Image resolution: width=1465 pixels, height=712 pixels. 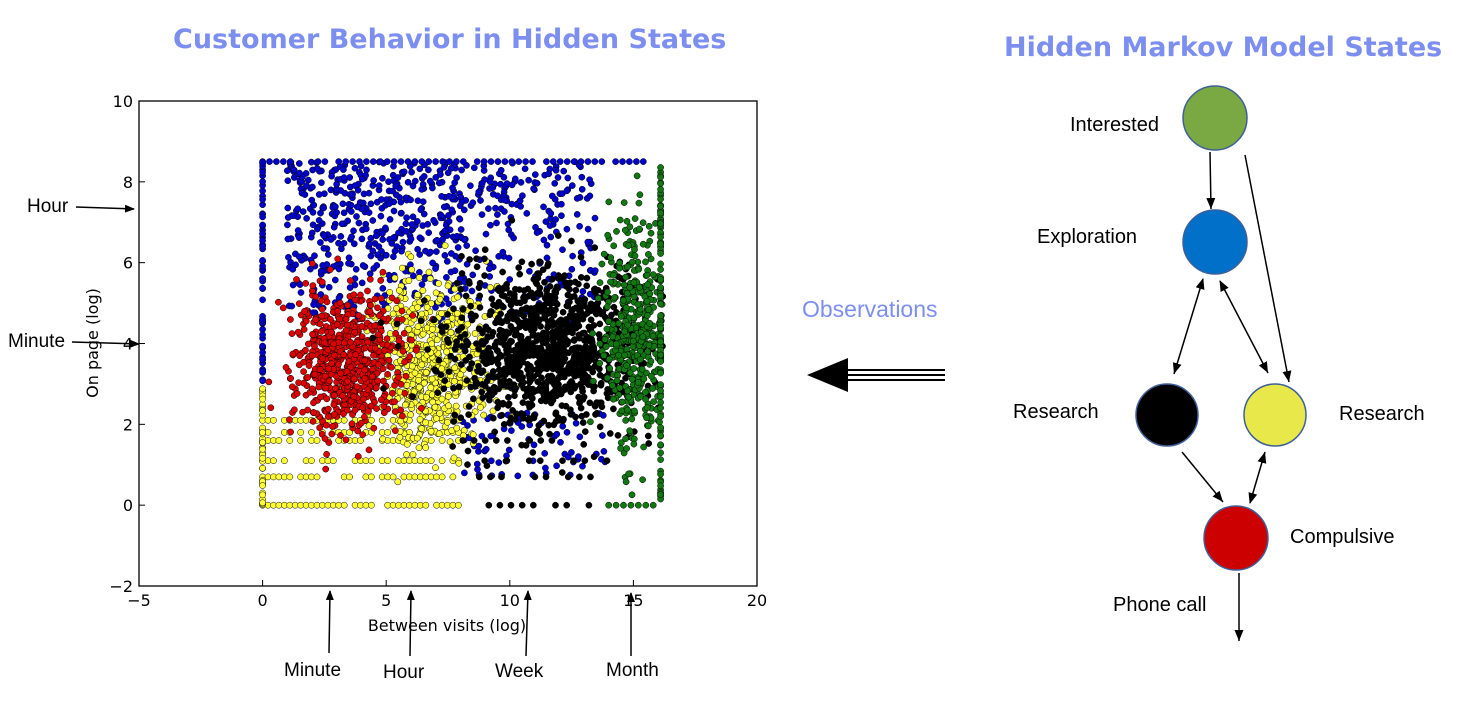 I want to click on hmm-title: Hidden Markov Model States, so click(x=1223, y=47).